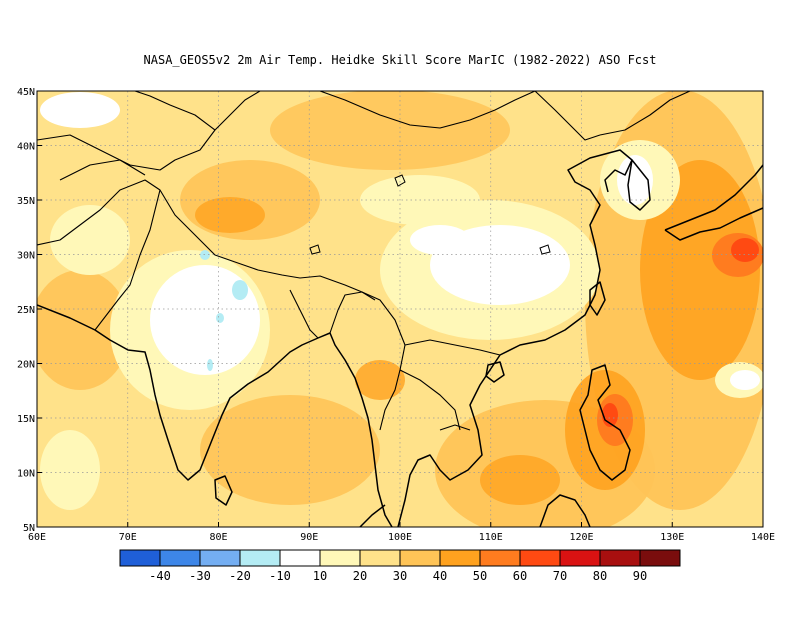 This screenshot has height=618, width=800. Describe the element at coordinates (175, 111) in the screenshot. I see `border-kazakh` at that location.